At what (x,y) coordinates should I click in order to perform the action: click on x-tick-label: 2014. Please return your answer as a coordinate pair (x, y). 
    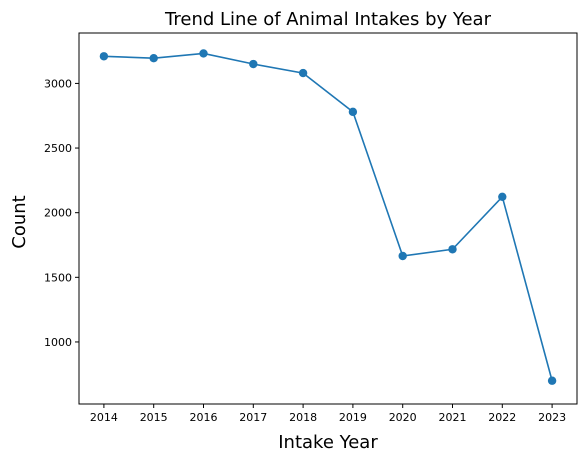
    Looking at the image, I should click on (104, 417).